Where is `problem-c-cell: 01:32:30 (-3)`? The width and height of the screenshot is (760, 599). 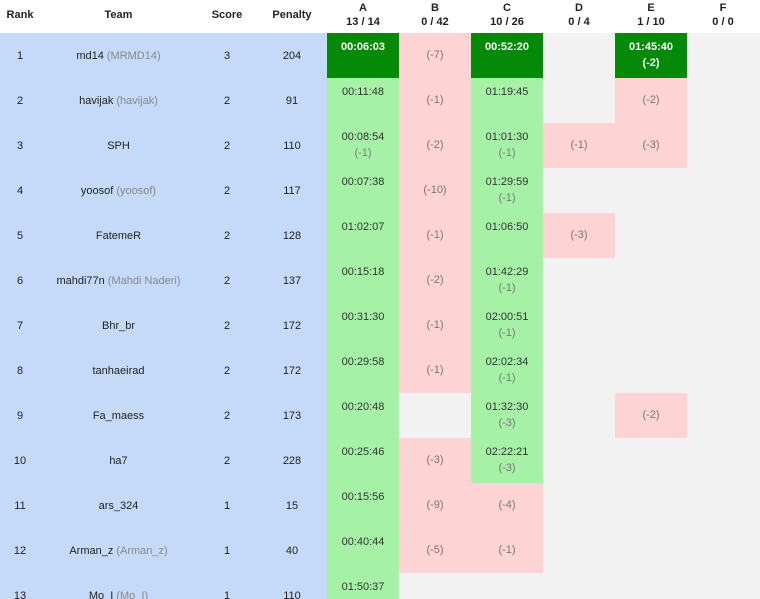
problem-c-cell: 01:32:30 (-3) is located at coordinates (507, 415).